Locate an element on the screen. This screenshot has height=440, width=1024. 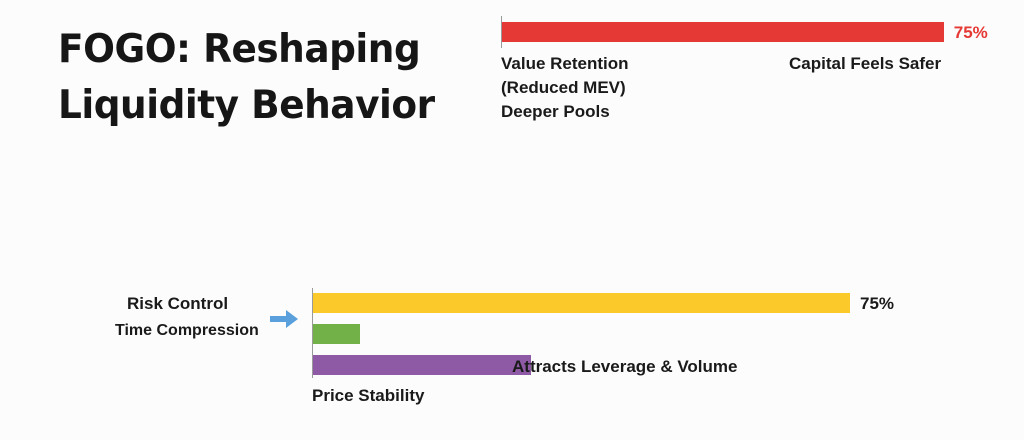
label-risk-control: Risk Control is located at coordinates (178, 303).